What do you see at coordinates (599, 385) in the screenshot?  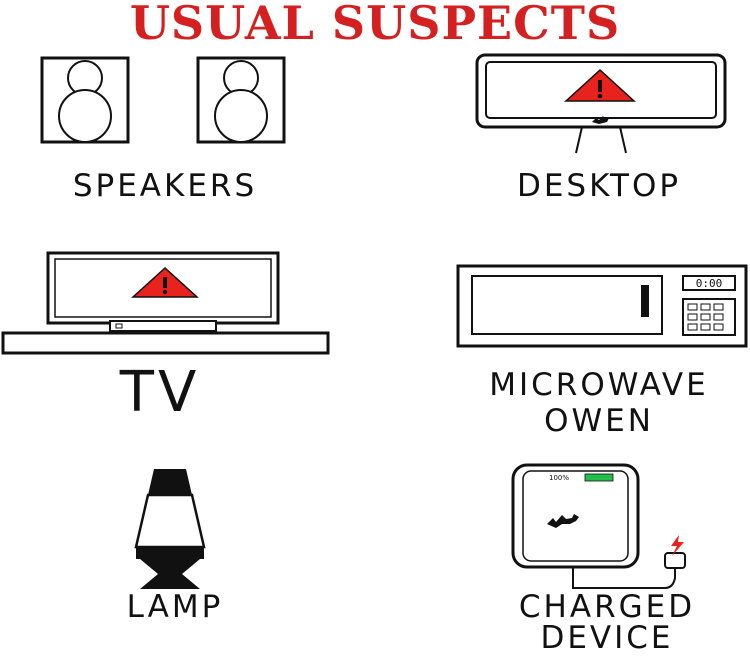 I see `microwave-label-line1: MICROWAVE` at bounding box center [599, 385].